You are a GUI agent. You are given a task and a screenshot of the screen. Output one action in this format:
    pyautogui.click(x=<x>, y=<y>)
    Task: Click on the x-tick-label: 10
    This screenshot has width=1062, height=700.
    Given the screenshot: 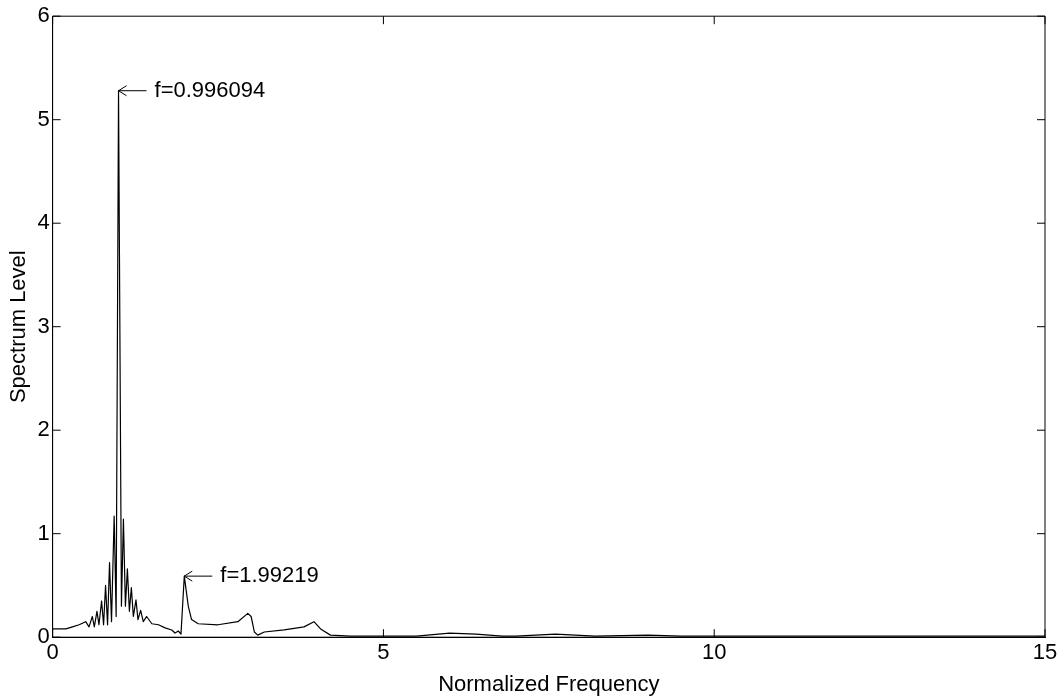 What is the action you would take?
    pyautogui.click(x=714, y=652)
    